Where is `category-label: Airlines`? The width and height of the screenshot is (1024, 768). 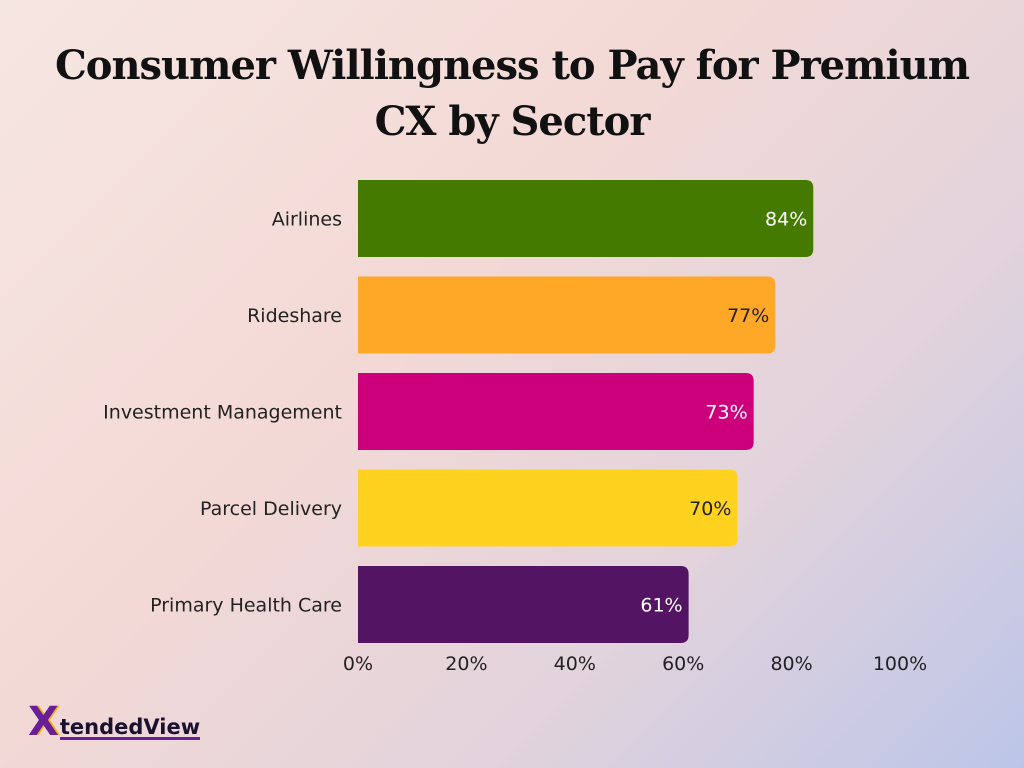
category-label: Airlines is located at coordinates (307, 220).